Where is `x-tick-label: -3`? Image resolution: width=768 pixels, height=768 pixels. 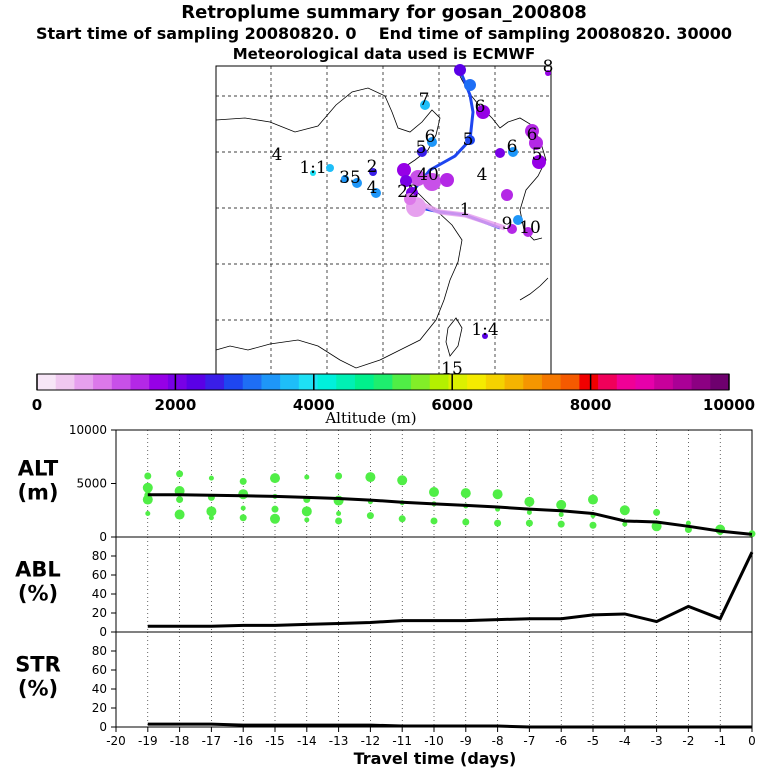
x-tick-label: -3 is located at coordinates (657, 741).